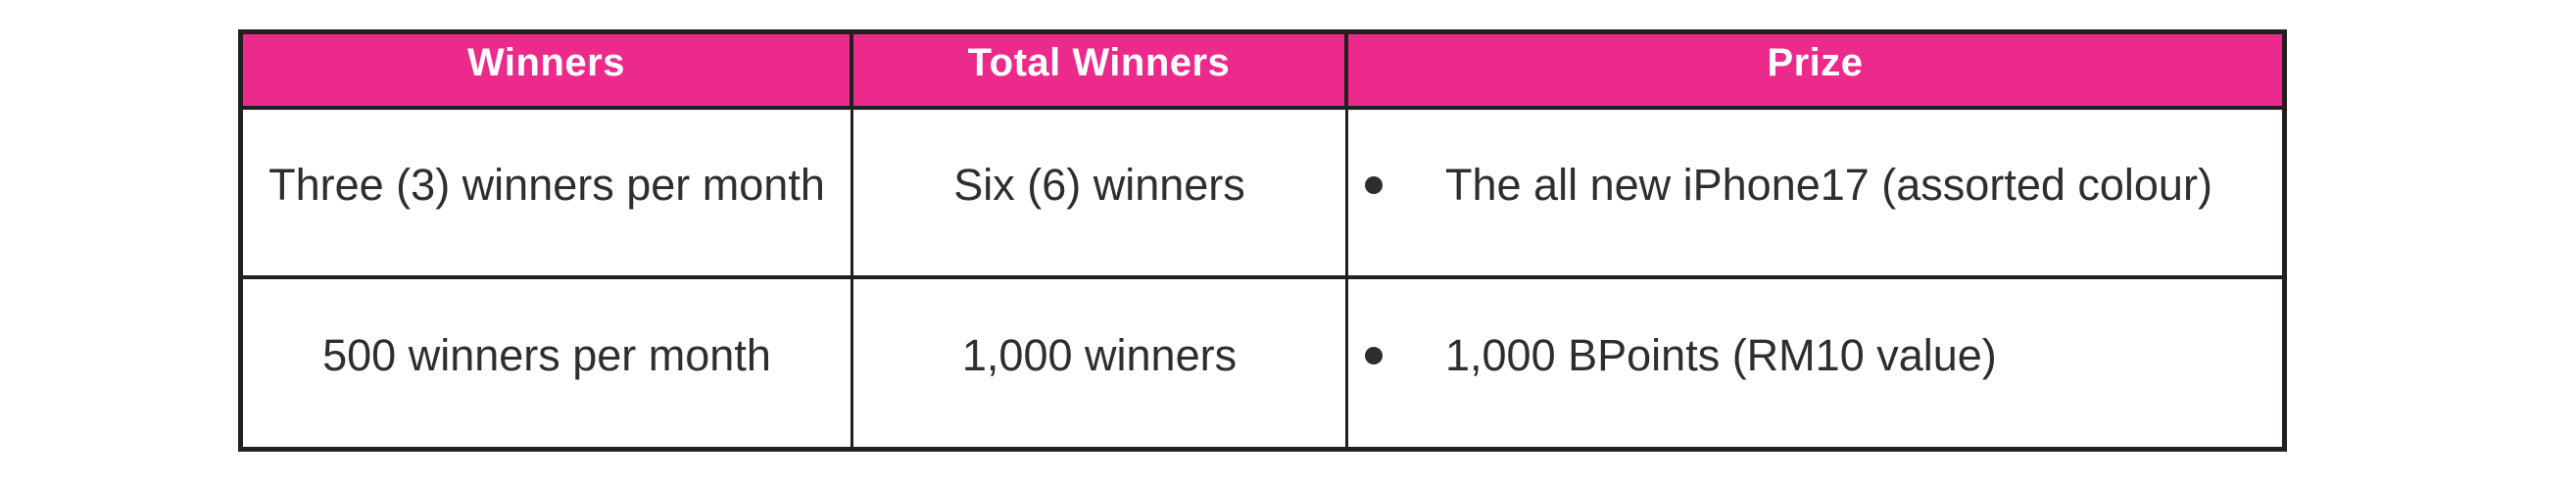 This screenshot has width=2576, height=485. Describe the element at coordinates (546, 184) in the screenshot. I see `row1-winners-text: Three (3) winners per month` at that location.